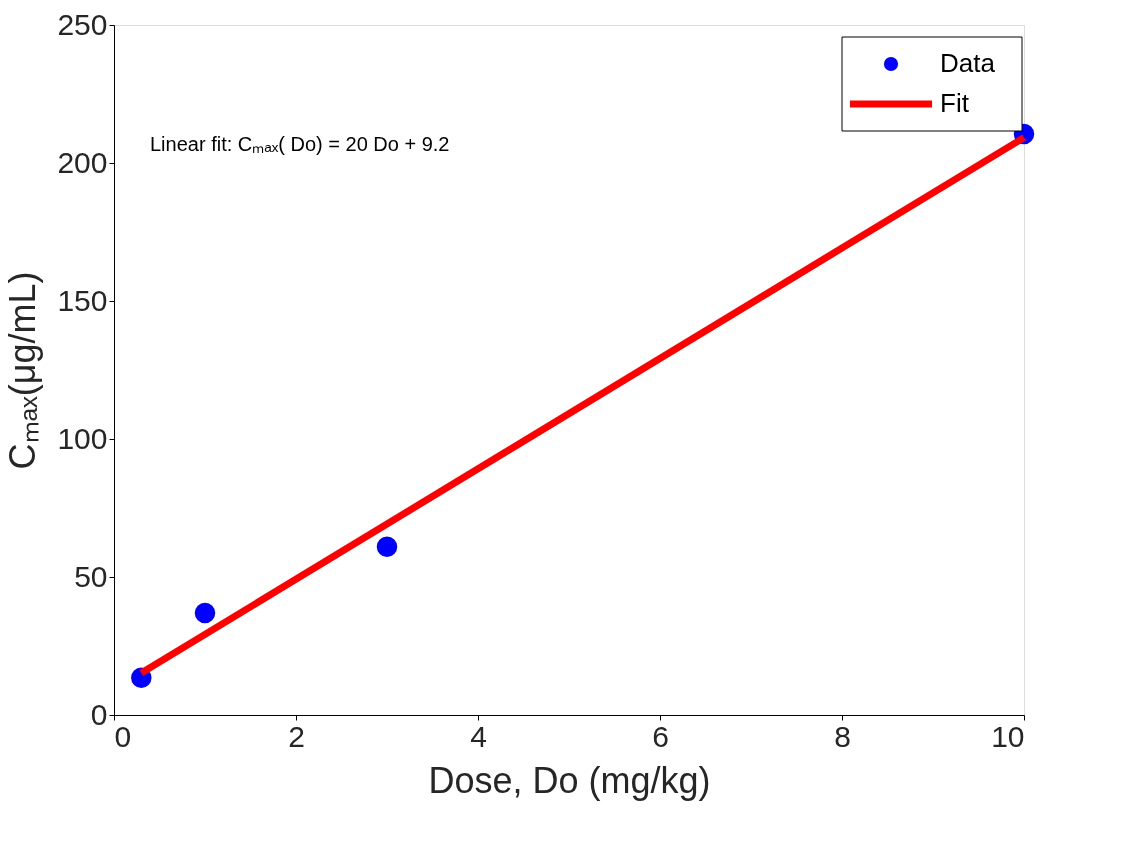  I want to click on annotation: Linear fit: Cₘₐₓ( Do) = 20 Do + 9.2, so click(300, 144).